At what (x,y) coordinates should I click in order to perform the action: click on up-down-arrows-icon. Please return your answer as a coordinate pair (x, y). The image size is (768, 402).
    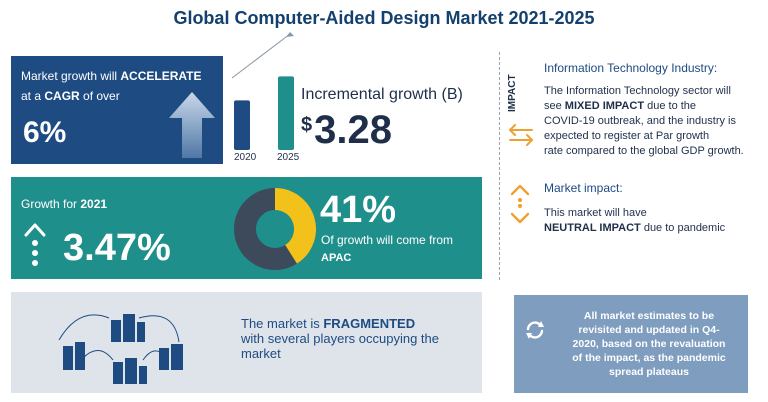
    Looking at the image, I should click on (520, 204).